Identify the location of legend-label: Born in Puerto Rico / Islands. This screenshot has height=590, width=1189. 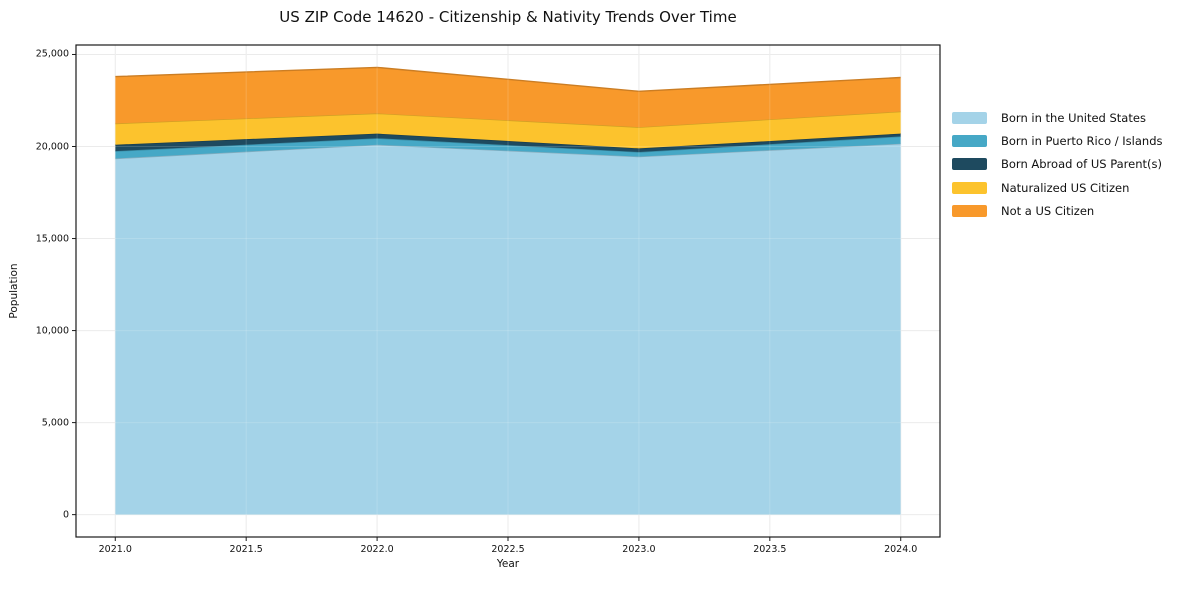
(1082, 140).